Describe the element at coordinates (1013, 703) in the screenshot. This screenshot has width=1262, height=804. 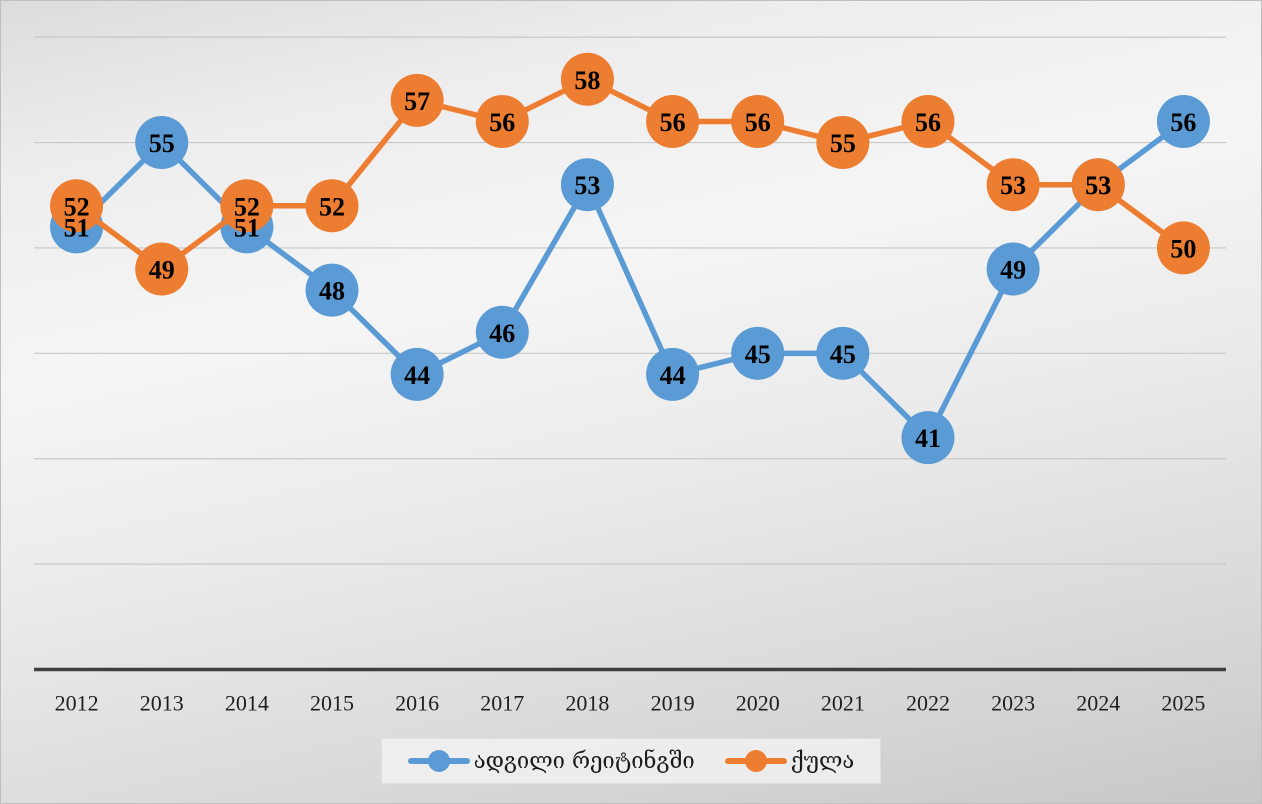
I see `x-tick-label: 2023` at that location.